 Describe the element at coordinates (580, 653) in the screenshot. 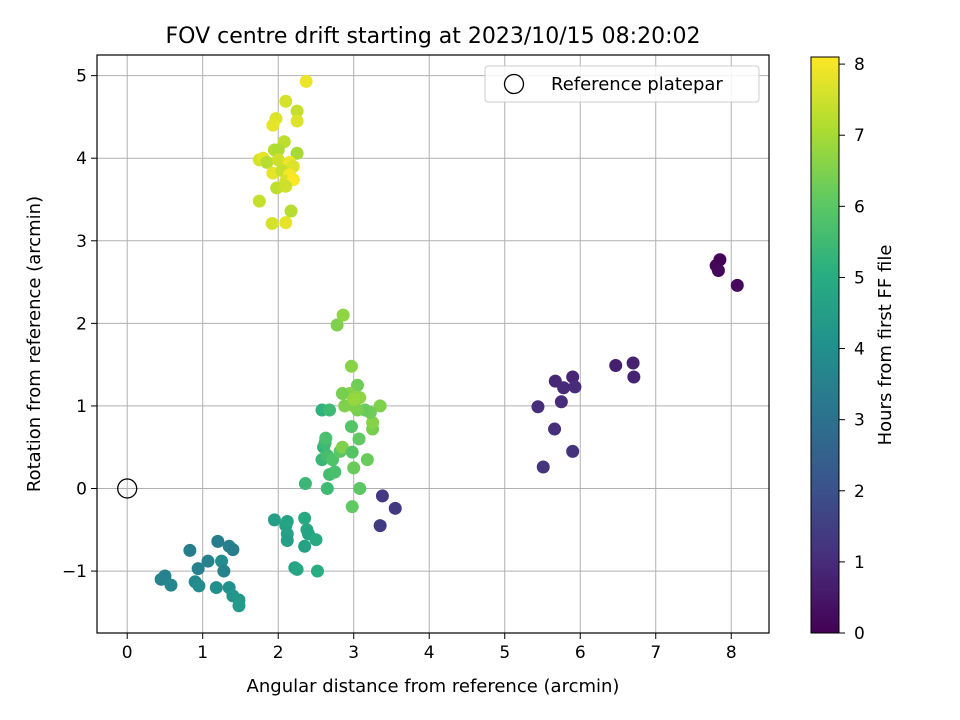

I see `x-tick-label: 6` at that location.